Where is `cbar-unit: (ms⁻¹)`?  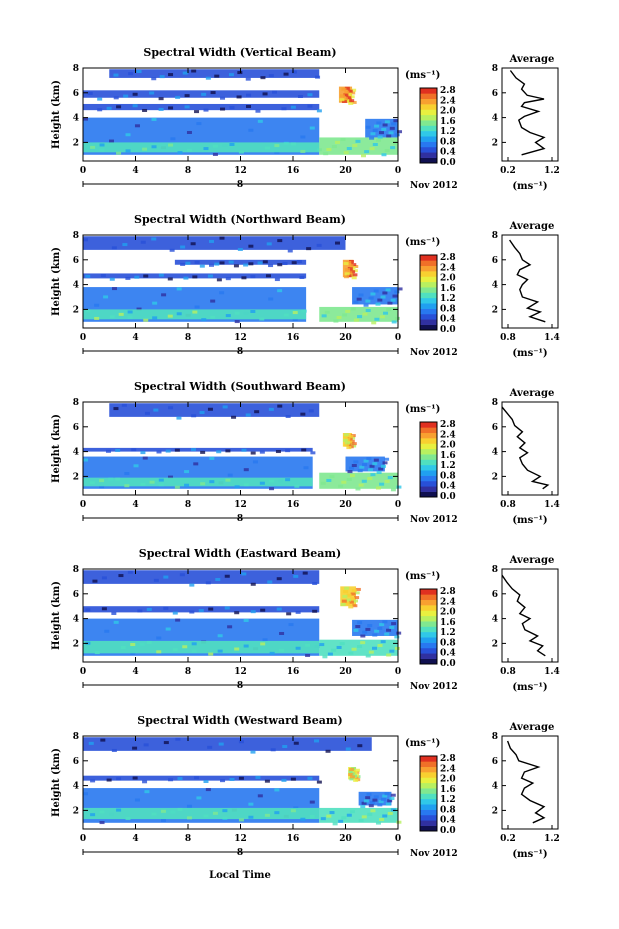 cbar-unit: (ms⁻¹) is located at coordinates (422, 409).